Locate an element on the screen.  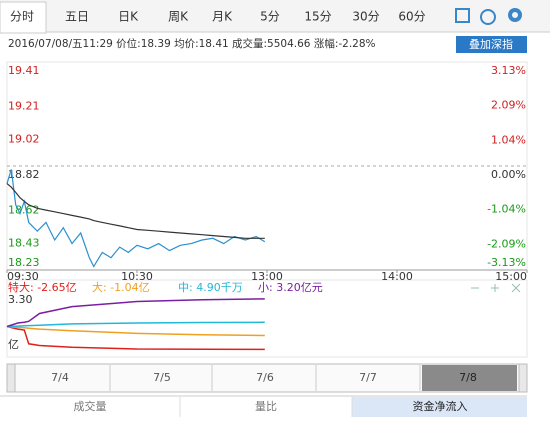
tab: 15分 is located at coordinates (317, 17).